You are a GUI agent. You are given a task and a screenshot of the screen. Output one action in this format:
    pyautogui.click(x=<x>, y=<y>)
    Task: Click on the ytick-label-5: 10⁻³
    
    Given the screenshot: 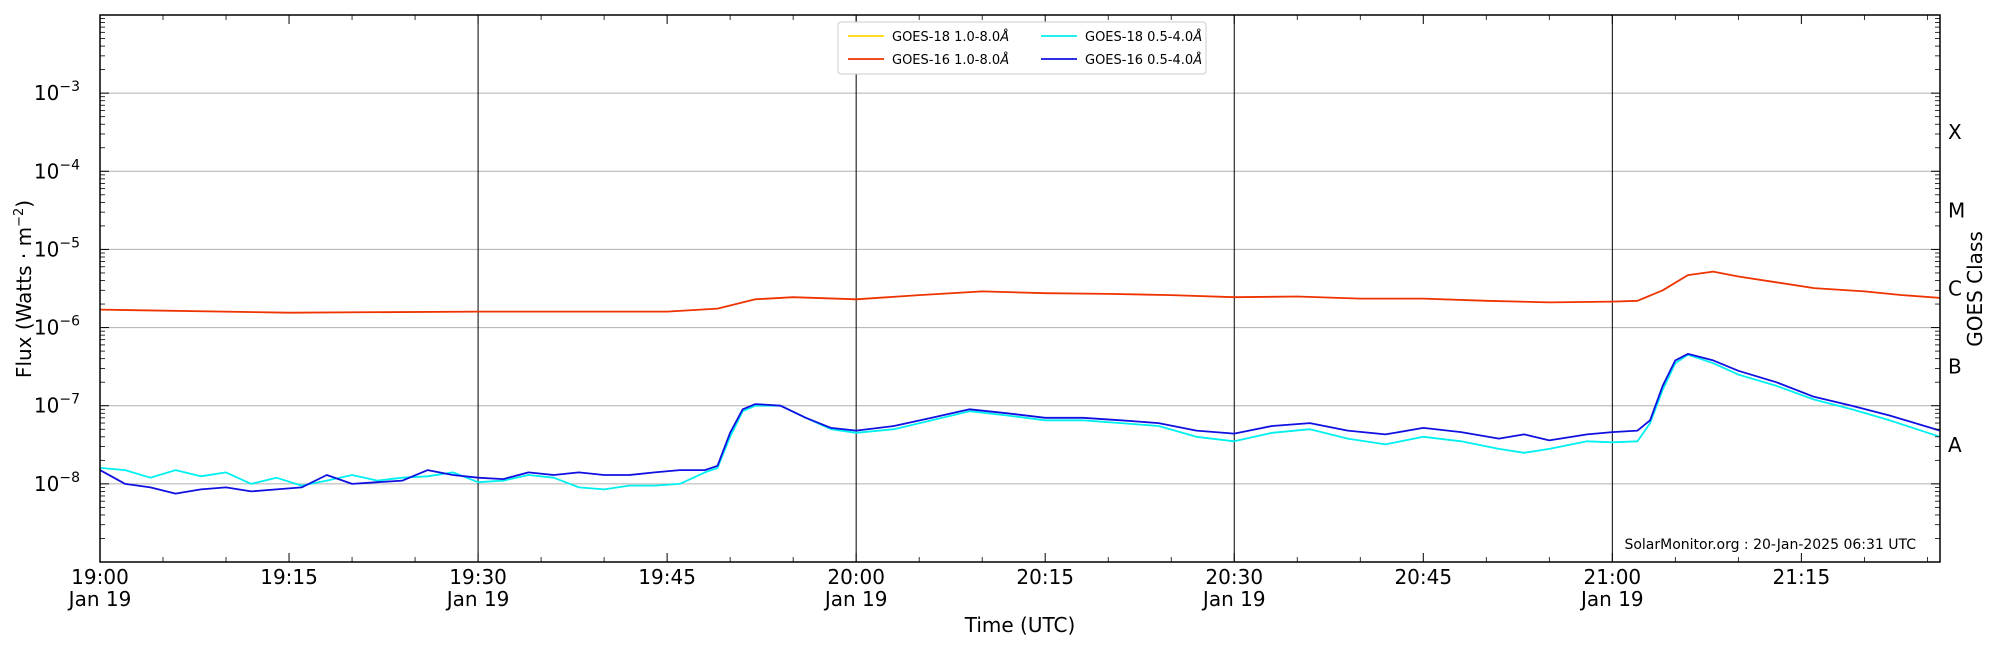 What is the action you would take?
    pyautogui.click(x=57, y=92)
    